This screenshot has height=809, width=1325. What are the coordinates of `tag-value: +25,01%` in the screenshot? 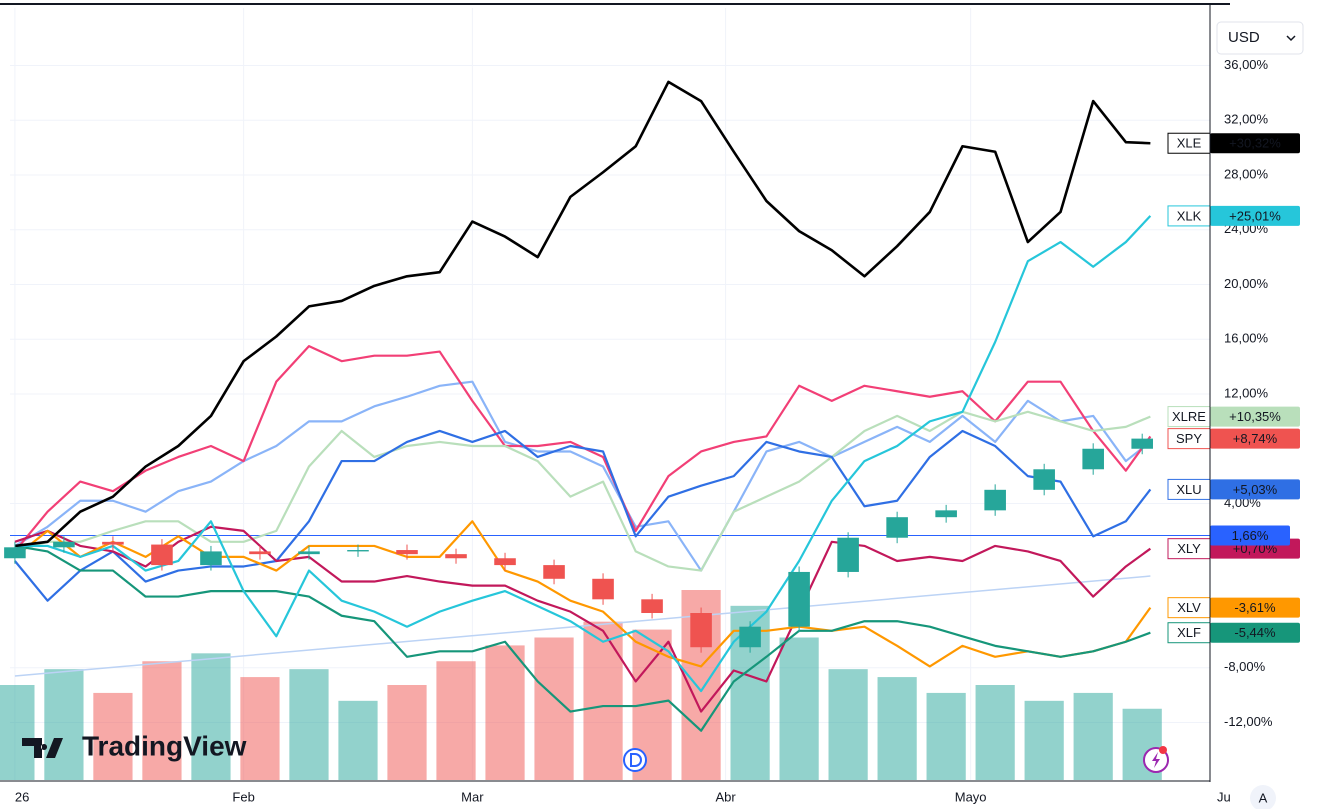 It's located at (1255, 215).